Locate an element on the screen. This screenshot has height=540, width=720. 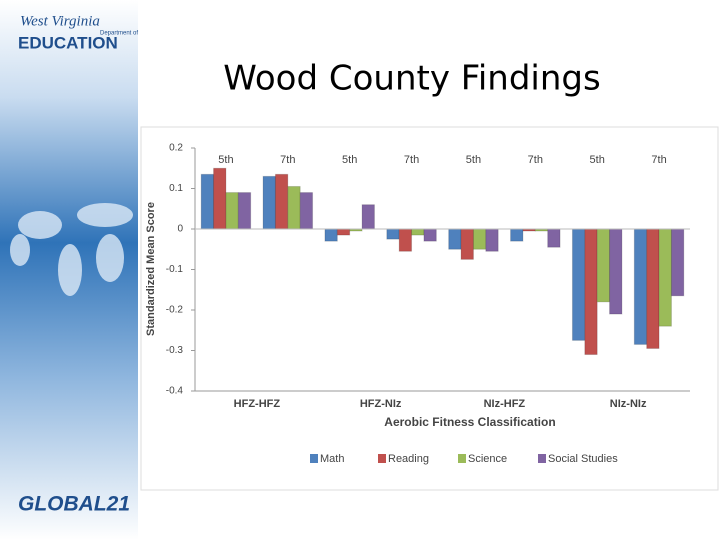
logo-text: Department of is located at coordinates (119, 34).